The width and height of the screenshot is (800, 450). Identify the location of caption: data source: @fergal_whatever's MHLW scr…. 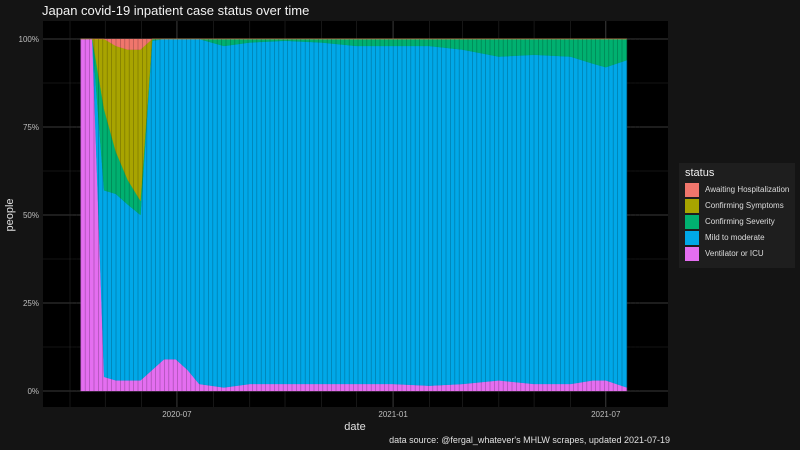
(529, 440).